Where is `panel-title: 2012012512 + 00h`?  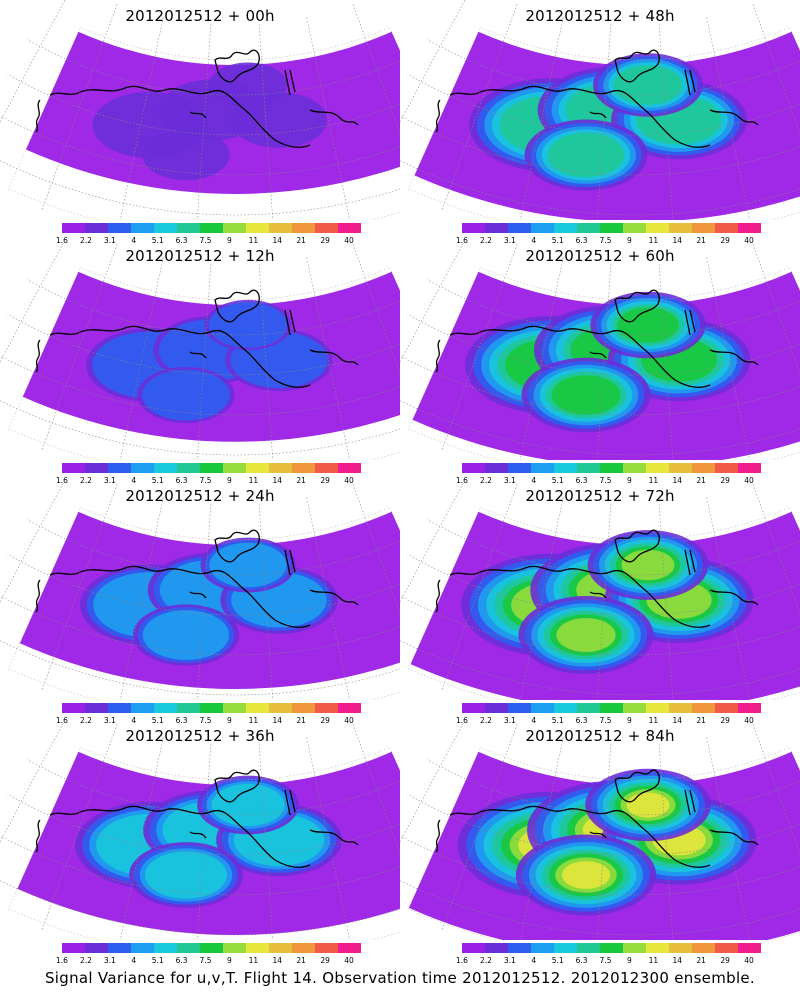 panel-title: 2012012512 + 00h is located at coordinates (200, 16).